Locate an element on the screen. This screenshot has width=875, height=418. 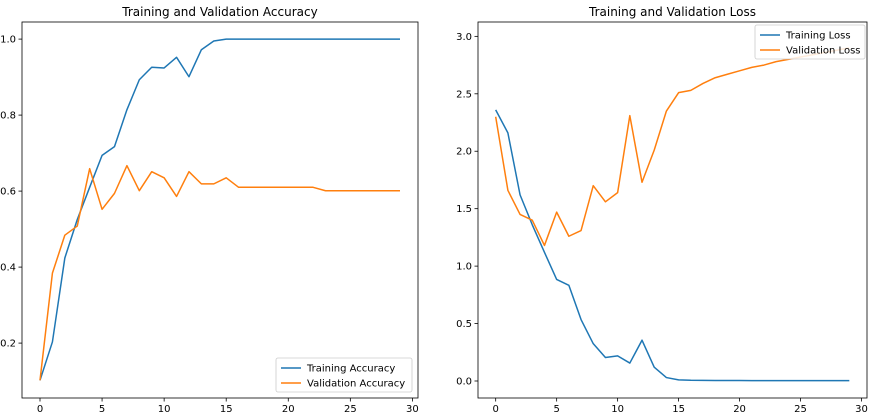
accuracy-chart-title: Training and Validation Accuracy is located at coordinates (219, 12).